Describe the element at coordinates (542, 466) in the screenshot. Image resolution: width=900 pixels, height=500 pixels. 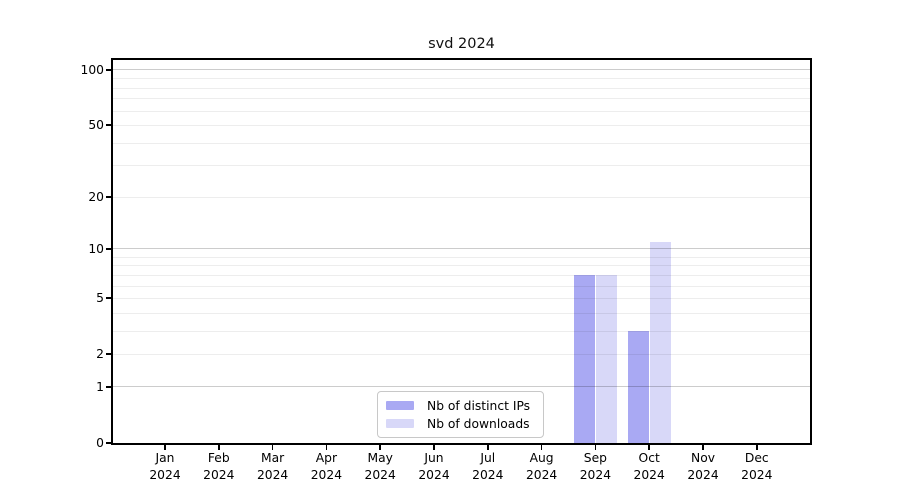
I see `x-tick-label: Aug 2024` at that location.